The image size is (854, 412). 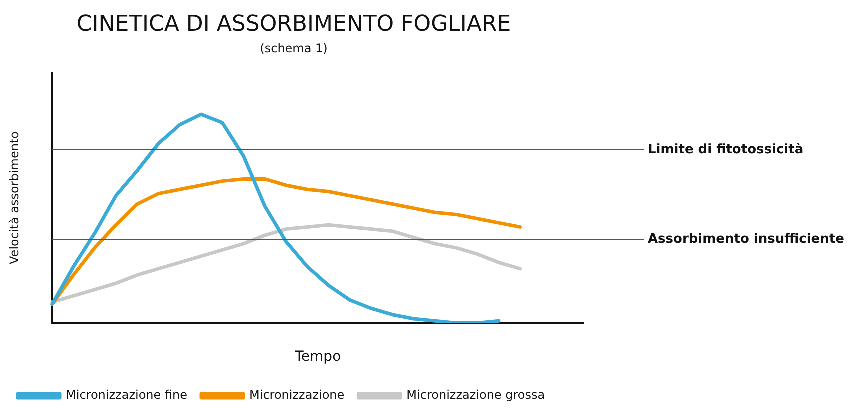 I want to click on x-axis-title: Tempo, so click(x=318, y=357).